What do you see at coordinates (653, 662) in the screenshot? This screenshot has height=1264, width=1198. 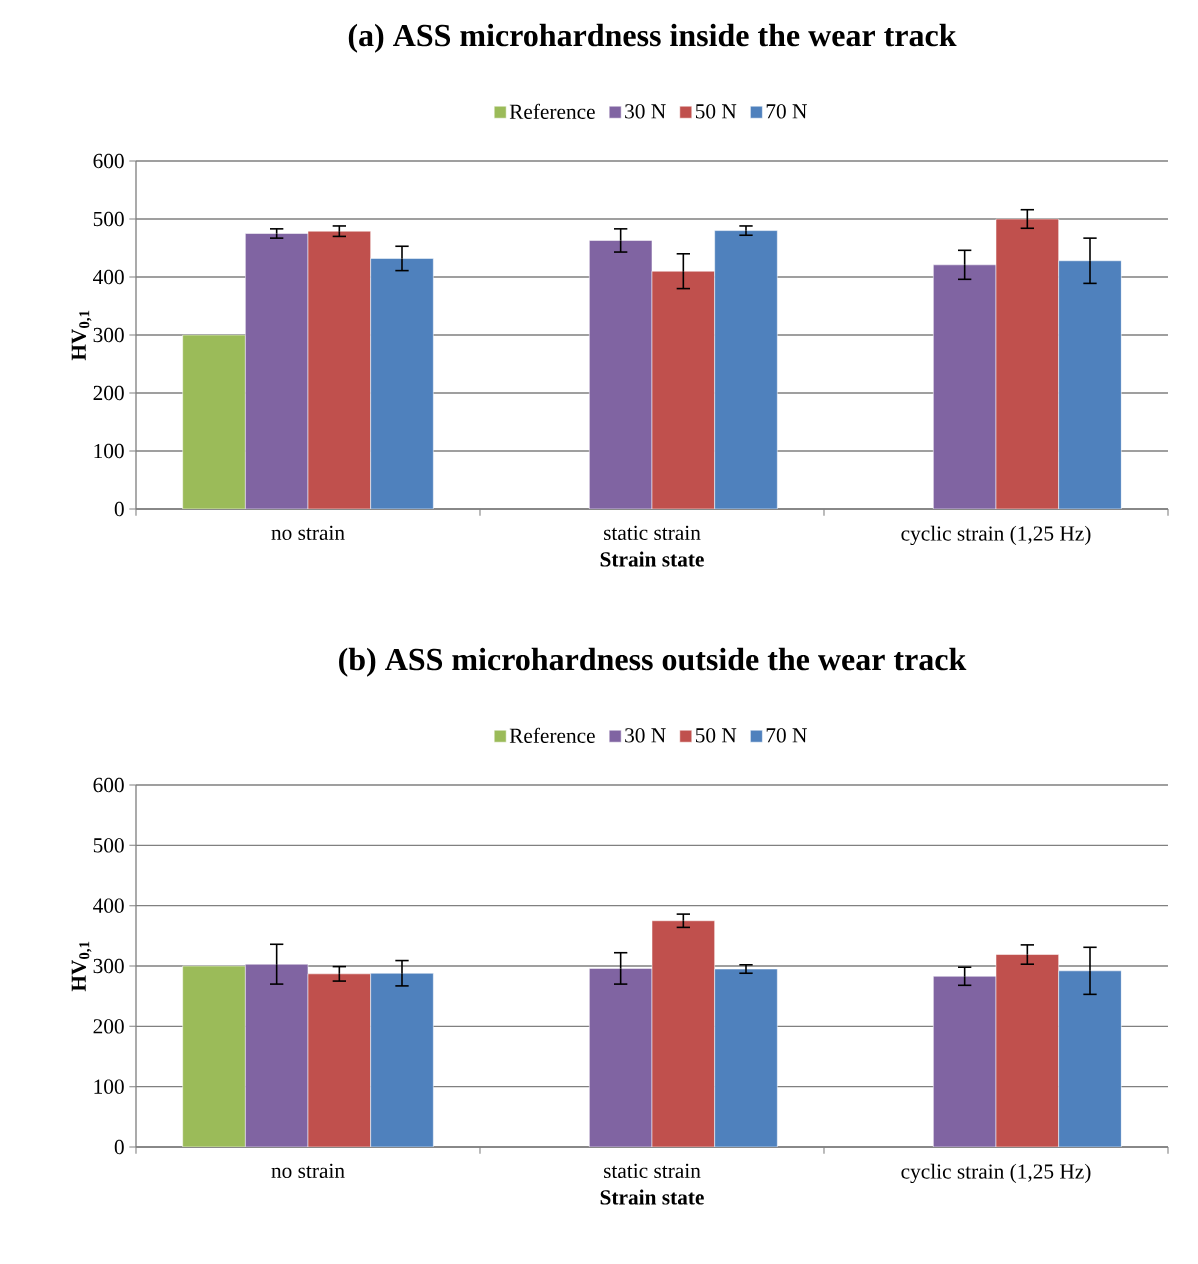 I see `chart-title: (b) ASS microhardness outside the wear track` at bounding box center [653, 662].